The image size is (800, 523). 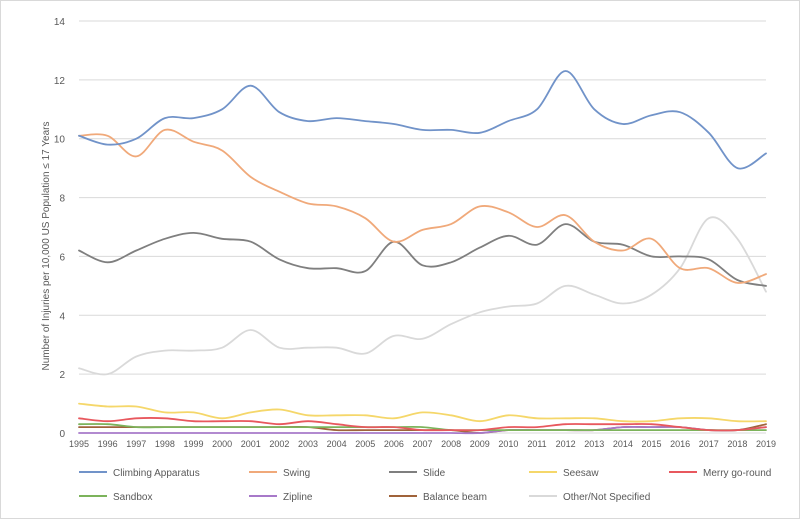 What do you see at coordinates (434, 473) in the screenshot?
I see `legend-label: Slide` at bounding box center [434, 473].